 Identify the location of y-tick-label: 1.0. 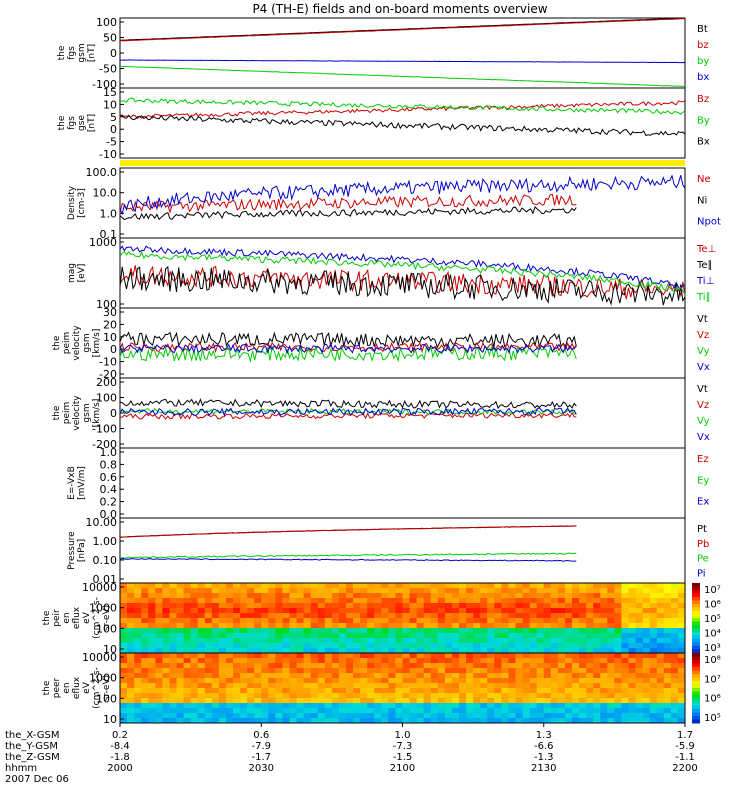
(109, 452).